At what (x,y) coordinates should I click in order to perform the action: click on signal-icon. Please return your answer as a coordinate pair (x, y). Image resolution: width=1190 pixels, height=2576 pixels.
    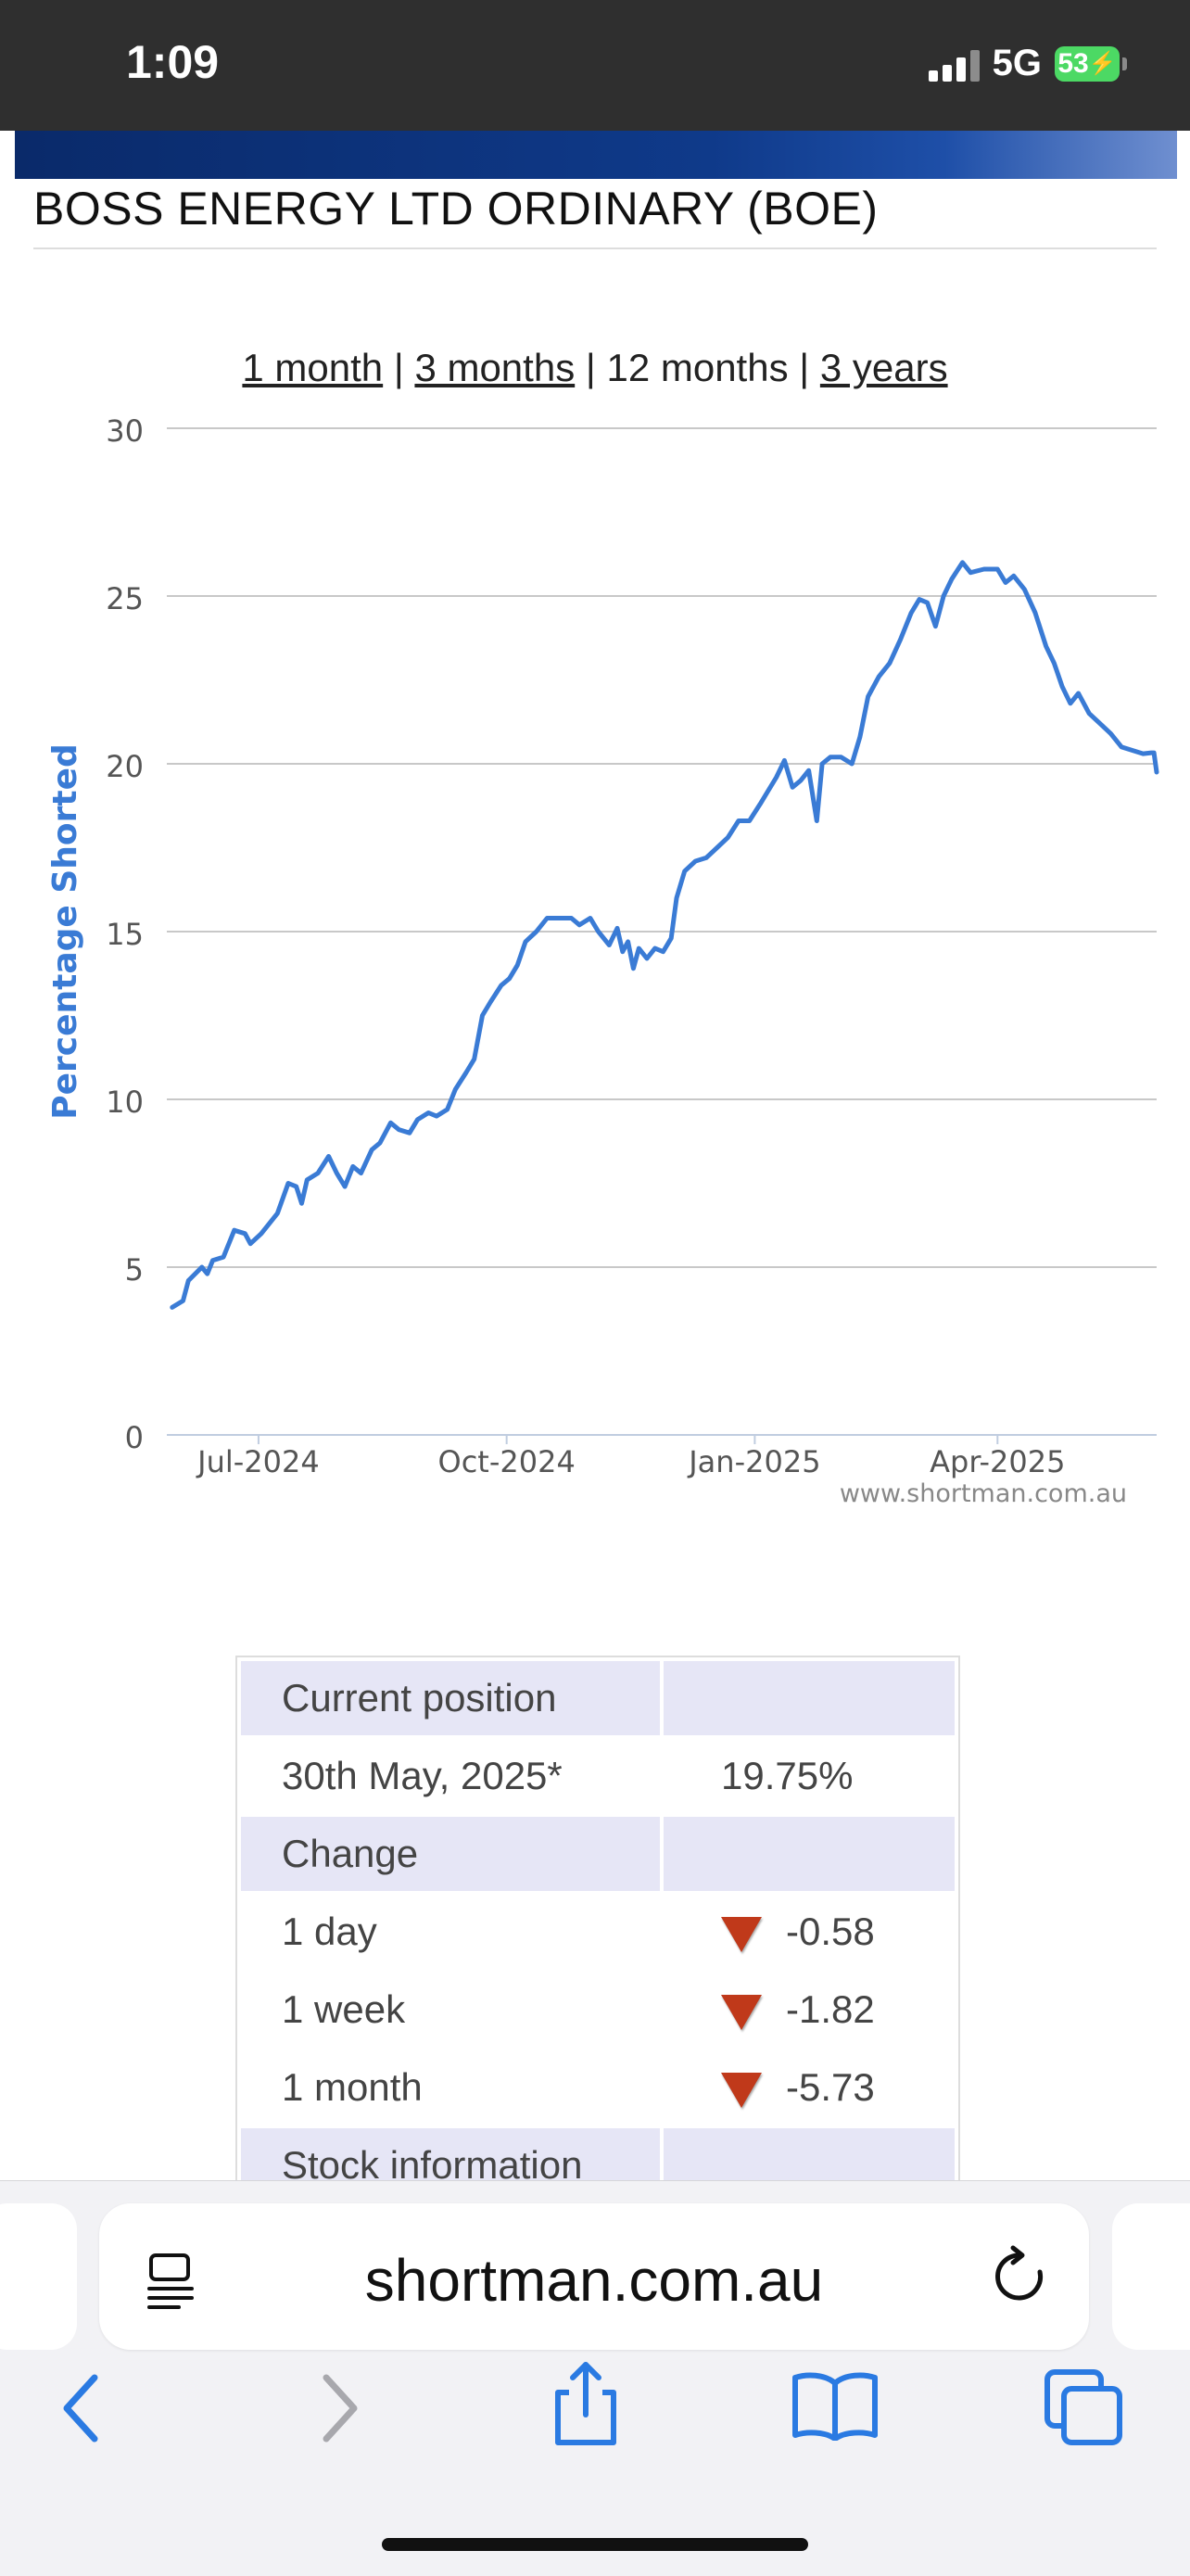
    Looking at the image, I should click on (954, 64).